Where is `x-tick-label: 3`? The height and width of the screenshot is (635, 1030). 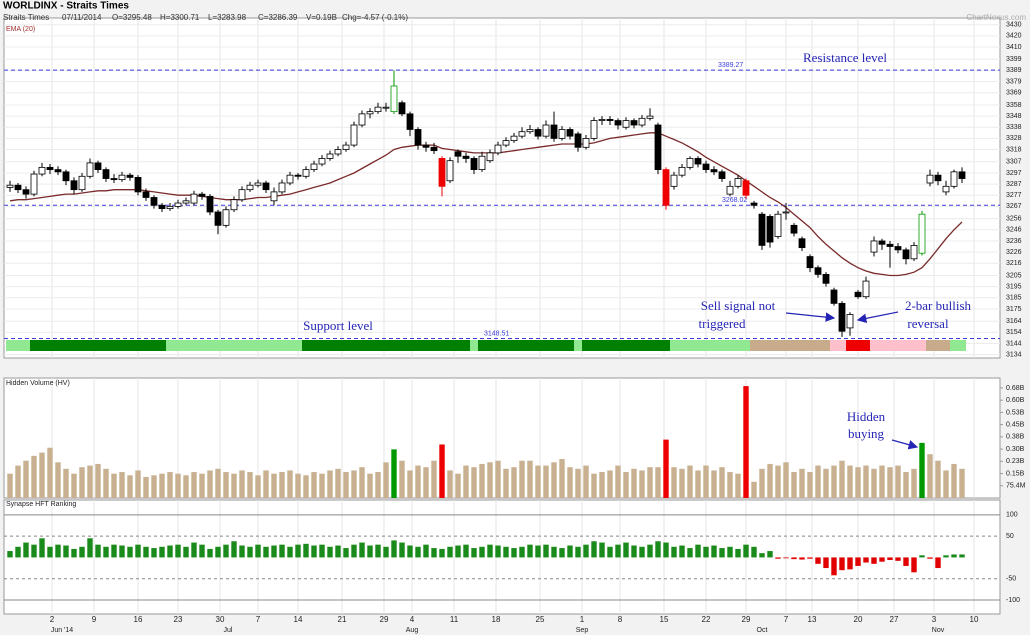 x-tick-label: 3 is located at coordinates (934, 619).